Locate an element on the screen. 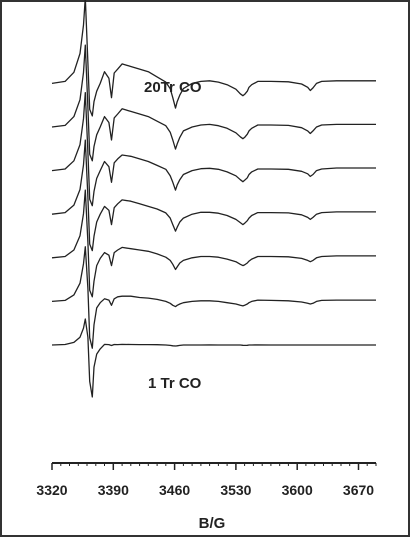 The height and width of the screenshot is (540, 412). x-tick-label: 3390 is located at coordinates (113, 490).